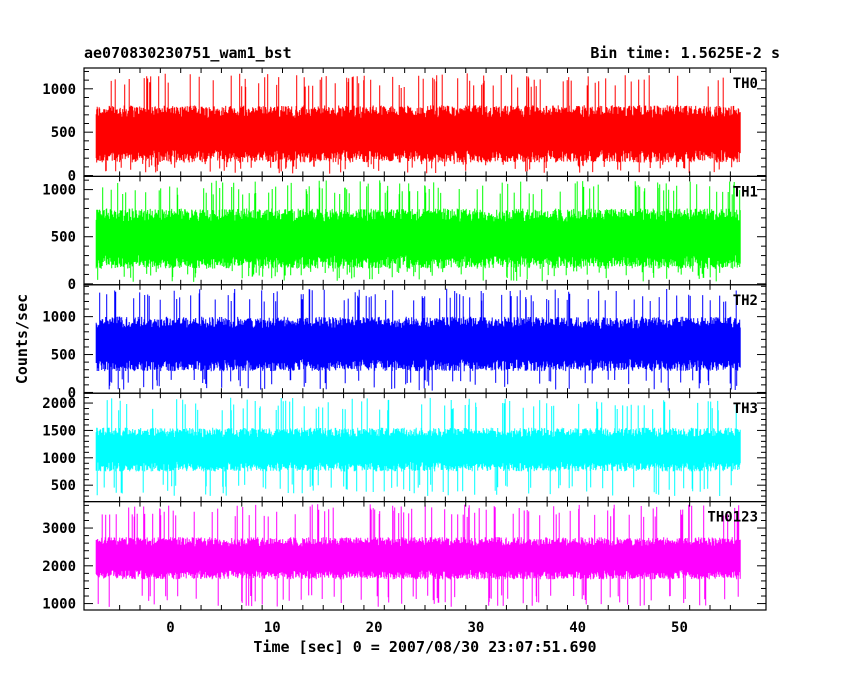 Image resolution: width=850 pixels, height=680 pixels. Describe the element at coordinates (732, 518) in the screenshot. I see `panel-label-th0123: TH0123` at that location.